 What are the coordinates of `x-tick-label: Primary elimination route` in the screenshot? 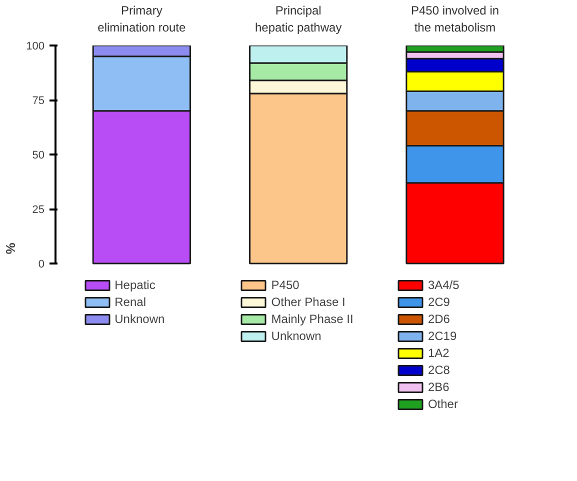 It's located at (142, 19).